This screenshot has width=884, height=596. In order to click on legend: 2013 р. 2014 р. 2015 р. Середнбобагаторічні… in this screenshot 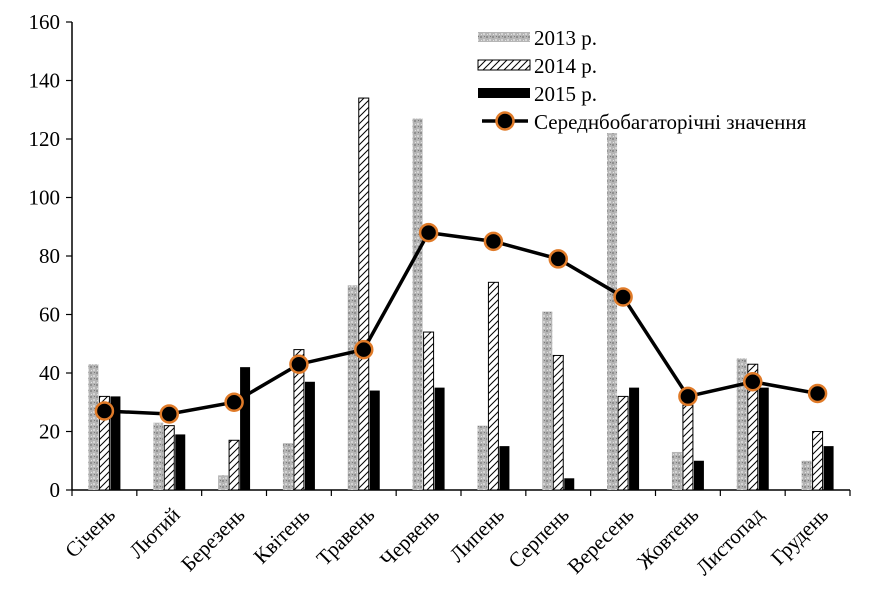, I will do `click(642, 80)`.